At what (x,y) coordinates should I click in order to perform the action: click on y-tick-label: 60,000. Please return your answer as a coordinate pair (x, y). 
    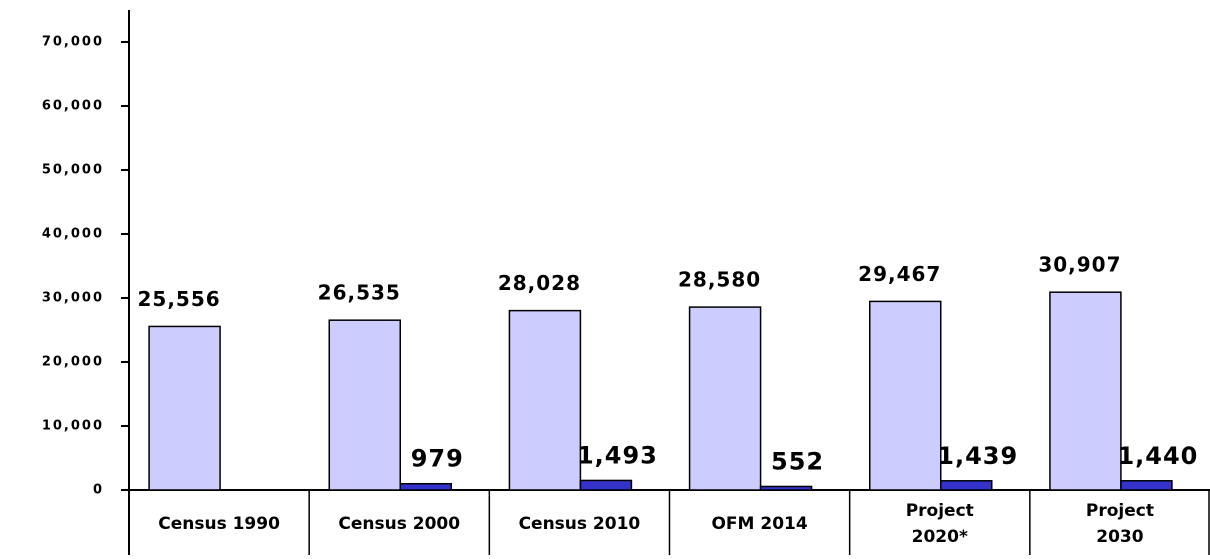
    Looking at the image, I should click on (73, 106).